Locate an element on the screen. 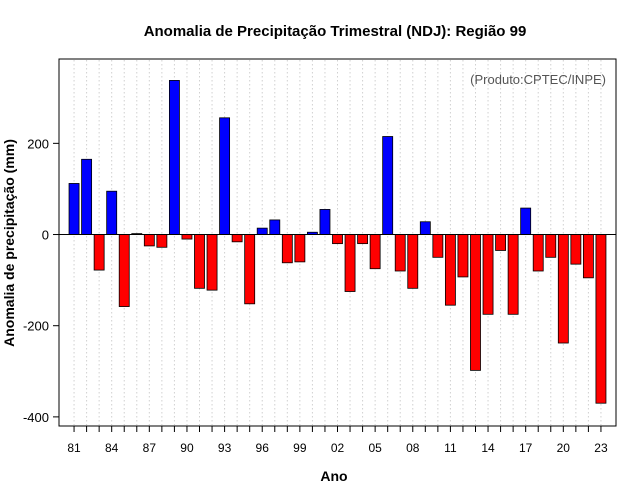  bar-2019 is located at coordinates (551, 246).